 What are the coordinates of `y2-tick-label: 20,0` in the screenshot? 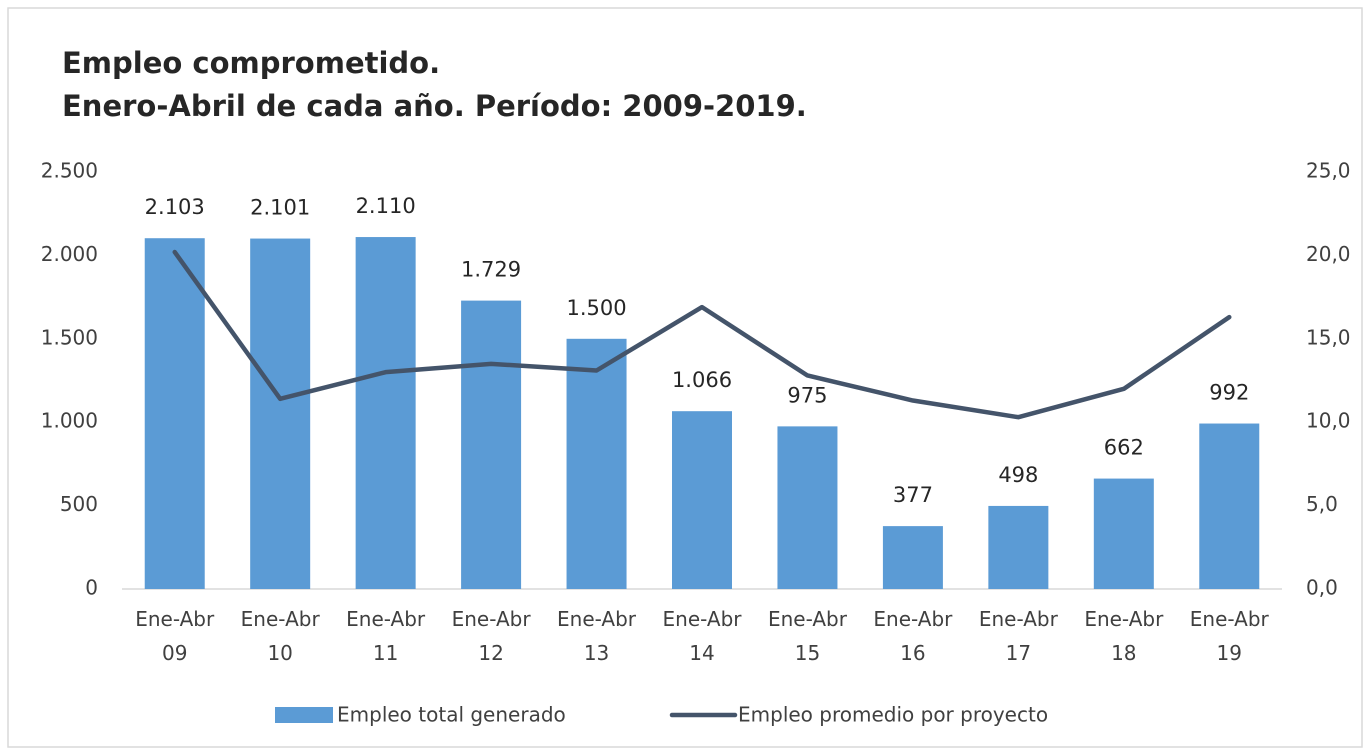 It's located at (1328, 254).